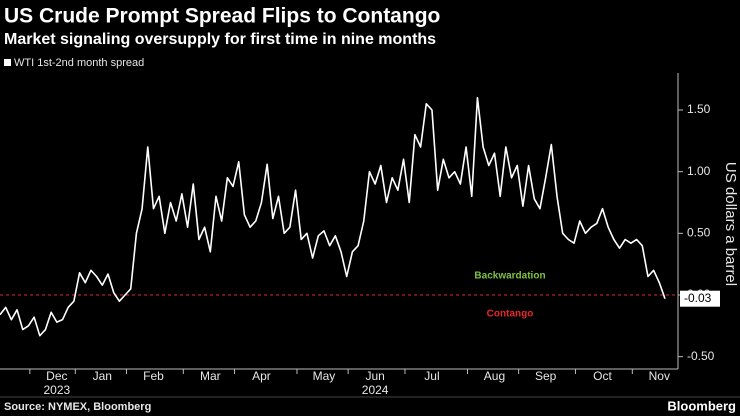 The height and width of the screenshot is (416, 740). What do you see at coordinates (699, 171) in the screenshot?
I see `y-tick-label: 1.00` at bounding box center [699, 171].